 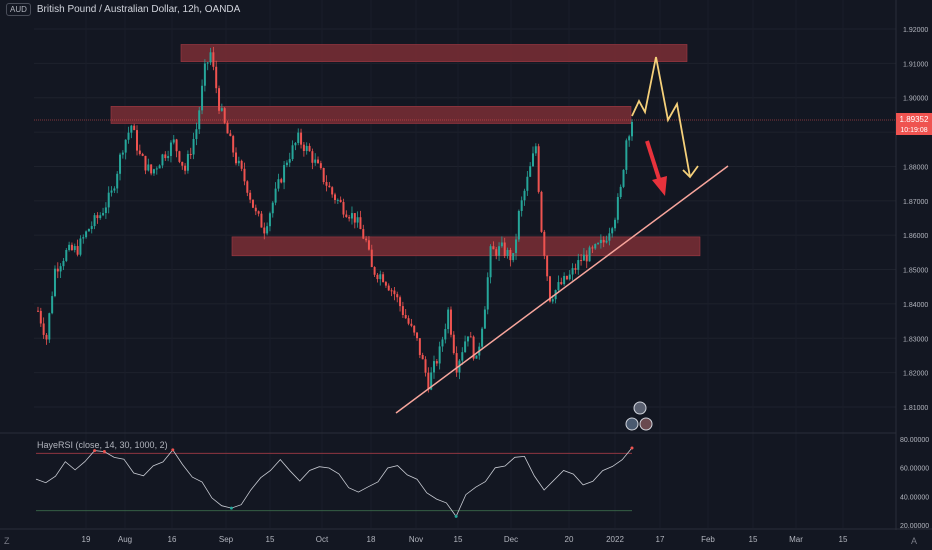 What do you see at coordinates (86, 539) in the screenshot?
I see `time-tick-label: 19` at bounding box center [86, 539].